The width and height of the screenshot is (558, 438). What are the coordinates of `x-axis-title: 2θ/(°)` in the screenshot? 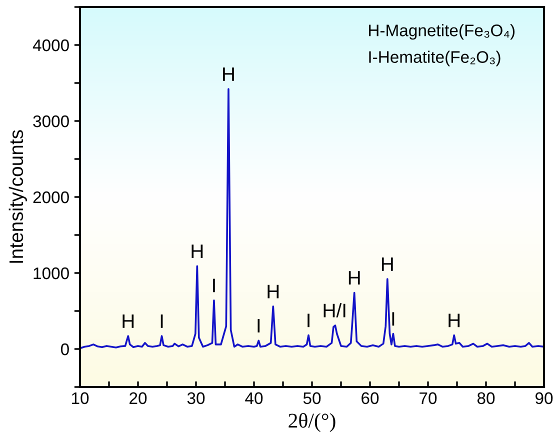 It's located at (312, 422).